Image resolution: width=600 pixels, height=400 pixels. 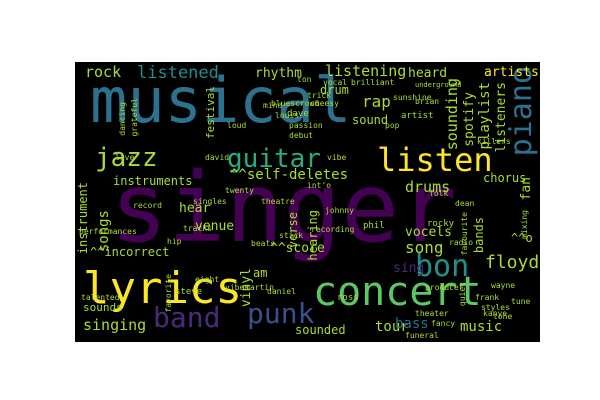 What do you see at coordinates (335, 82) in the screenshot?
I see `word-vocal: vocal` at bounding box center [335, 82].